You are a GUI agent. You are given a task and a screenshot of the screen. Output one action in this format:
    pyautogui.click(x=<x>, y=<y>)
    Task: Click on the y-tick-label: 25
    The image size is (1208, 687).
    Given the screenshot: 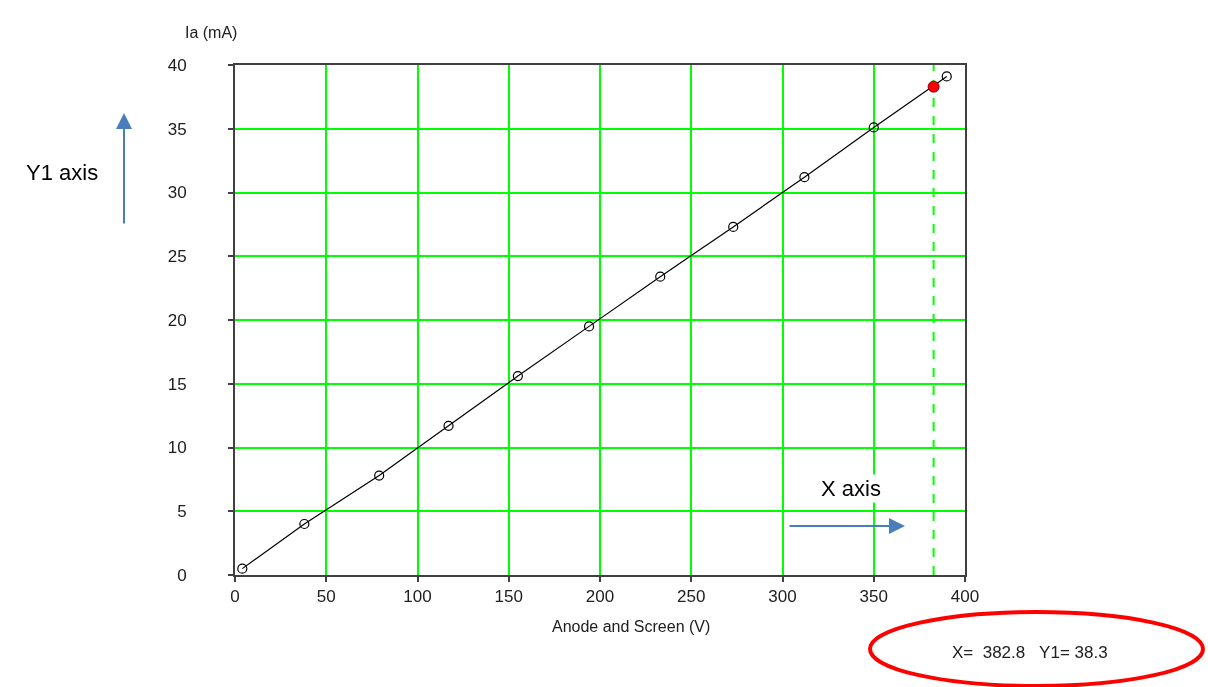 What is the action you would take?
    pyautogui.click(x=177, y=257)
    